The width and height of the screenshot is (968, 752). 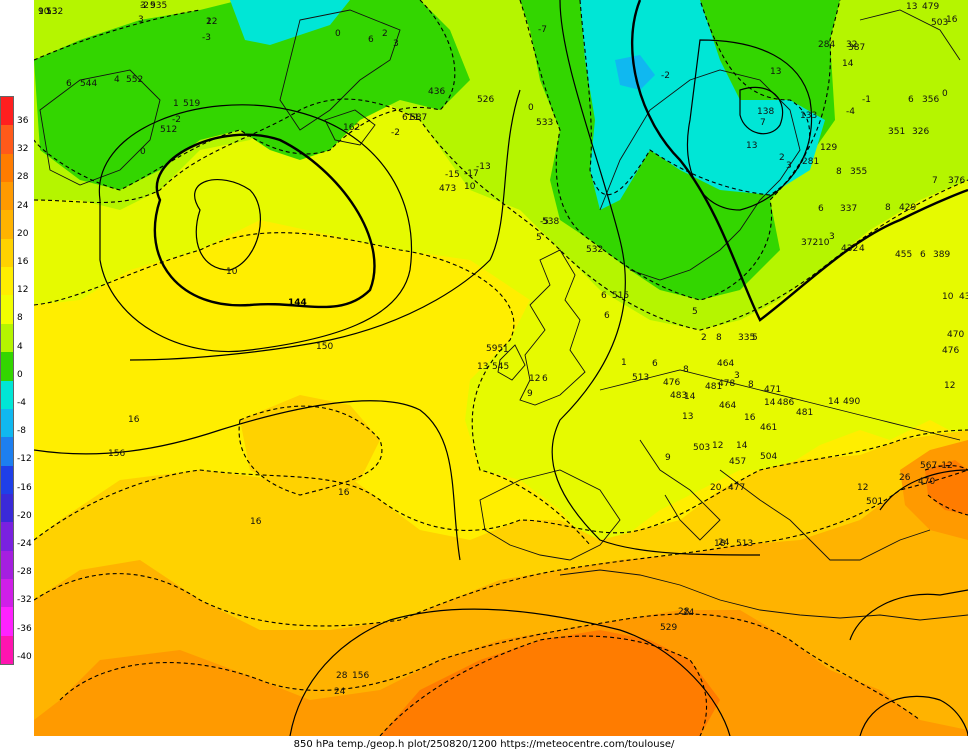 I want to click on station-label: -4, so click(x=850, y=112).